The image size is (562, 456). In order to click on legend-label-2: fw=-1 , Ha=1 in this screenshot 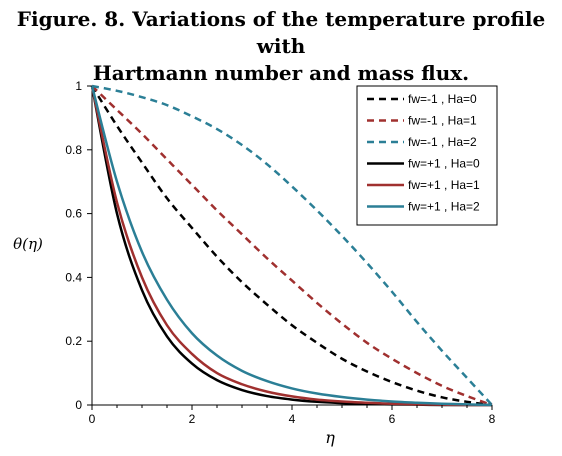, I will do `click(442, 121)`.